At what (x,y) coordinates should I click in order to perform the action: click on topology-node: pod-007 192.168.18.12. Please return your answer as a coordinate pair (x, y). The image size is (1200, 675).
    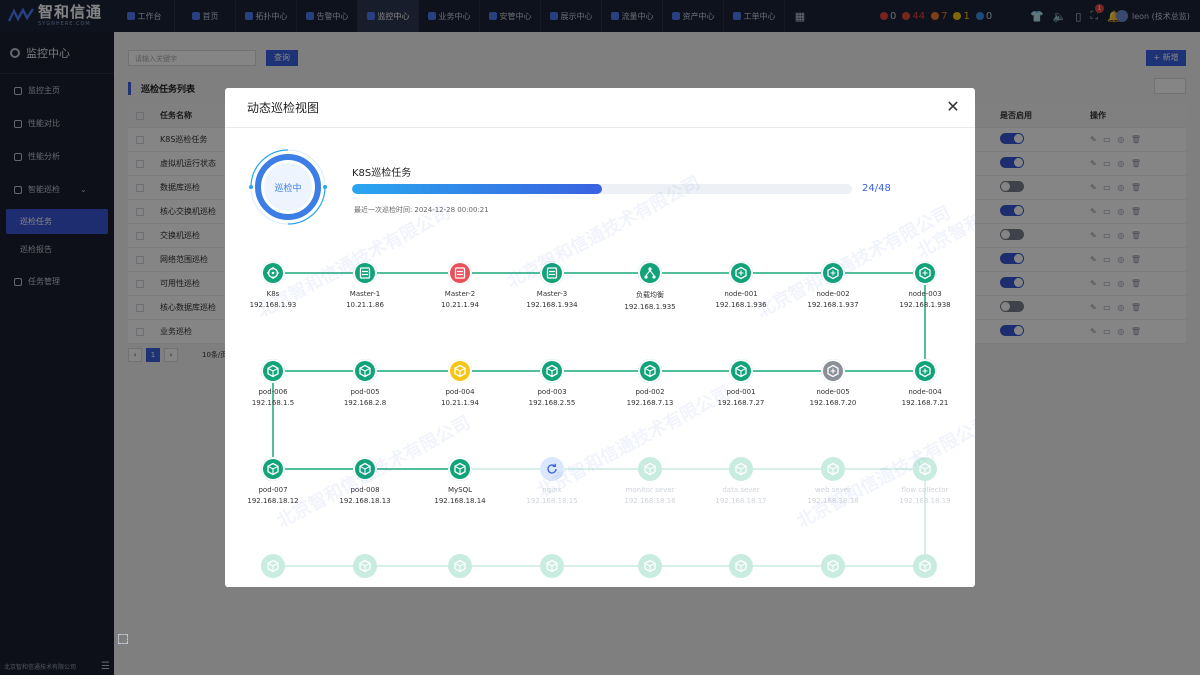
    Looking at the image, I should click on (273, 481).